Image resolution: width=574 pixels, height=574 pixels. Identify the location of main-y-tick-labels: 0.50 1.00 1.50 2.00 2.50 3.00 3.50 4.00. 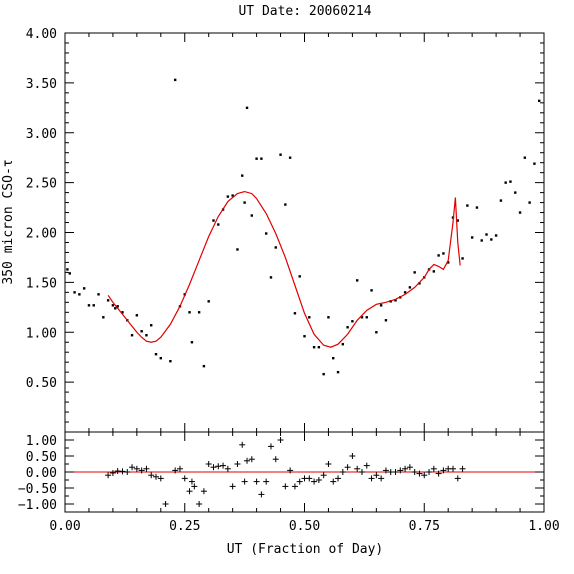
(41, 209).